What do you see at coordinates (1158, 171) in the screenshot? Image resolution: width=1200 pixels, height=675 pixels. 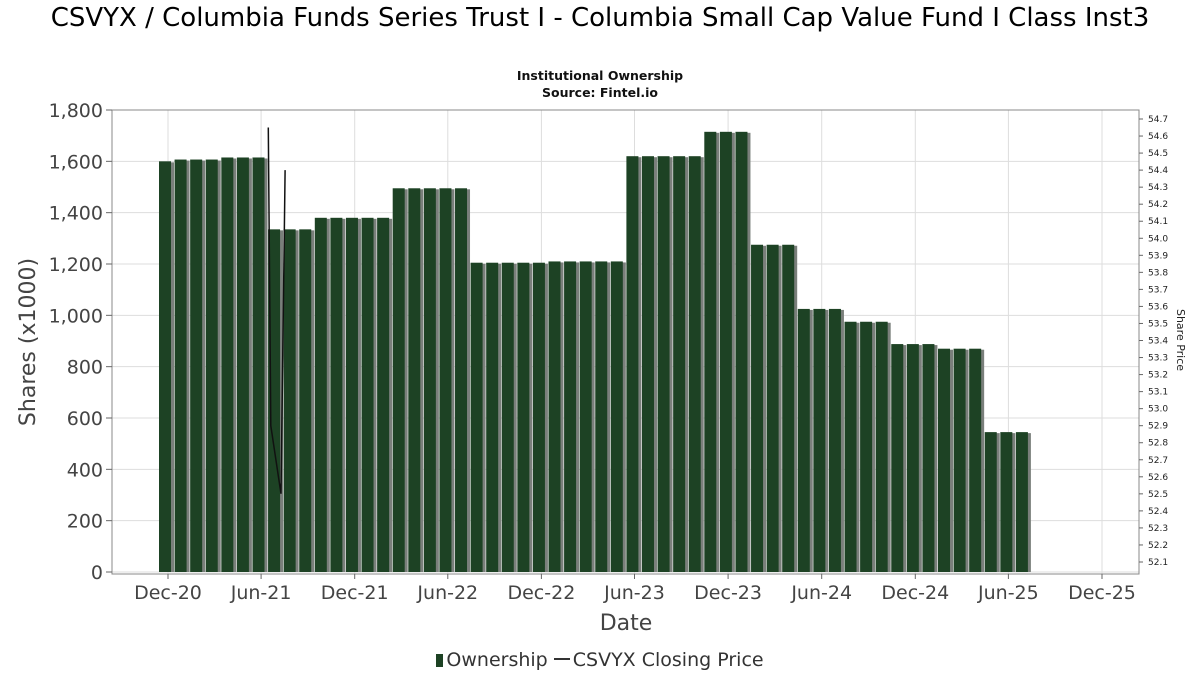 I see `y2-tick-label: 54.4` at bounding box center [1158, 171].